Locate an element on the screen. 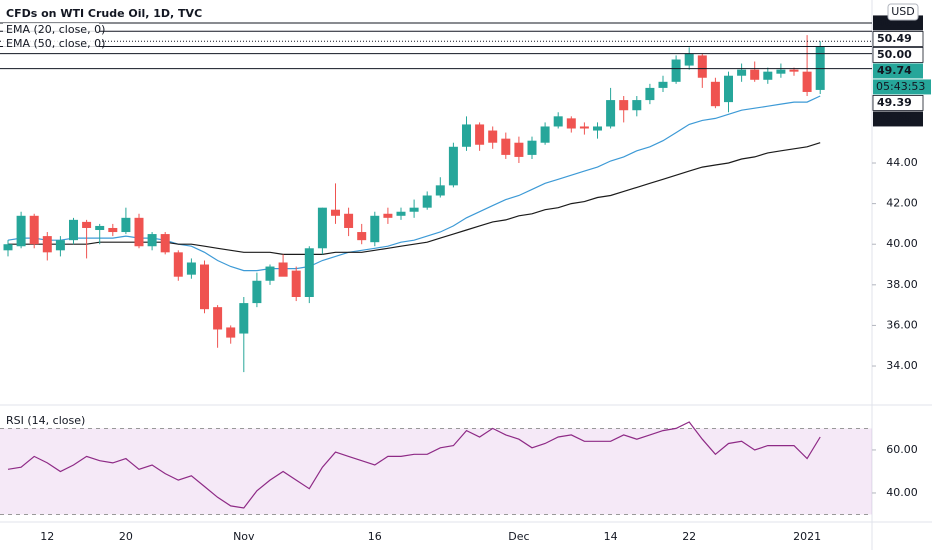 The image size is (932, 550). price-label: 48.65 is located at coordinates (894, 118).